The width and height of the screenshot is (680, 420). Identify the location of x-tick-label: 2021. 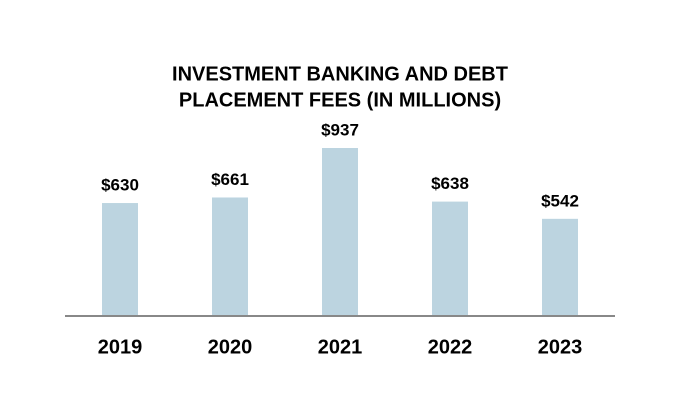
(340, 347).